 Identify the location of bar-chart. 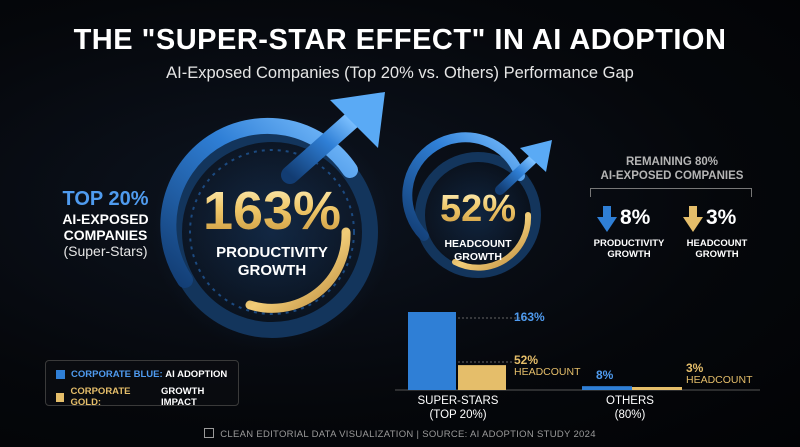
(545, 351).